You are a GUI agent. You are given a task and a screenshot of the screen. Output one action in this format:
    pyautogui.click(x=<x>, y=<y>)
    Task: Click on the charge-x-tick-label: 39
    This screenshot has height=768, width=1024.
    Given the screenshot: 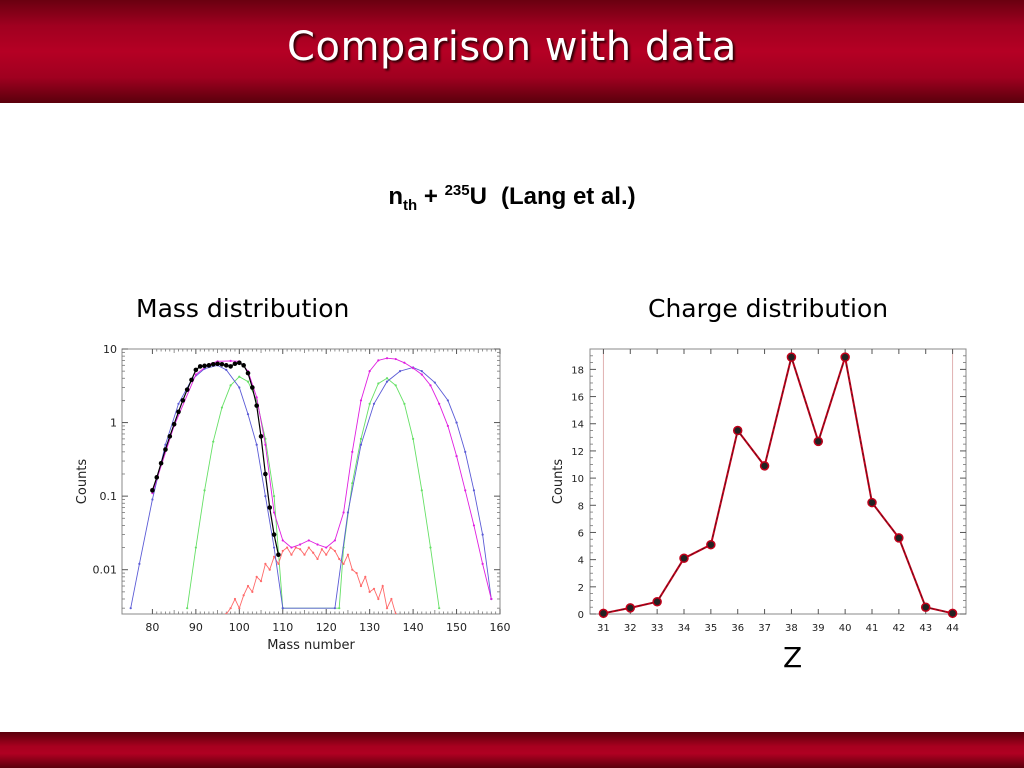 What is the action you would take?
    pyautogui.click(x=818, y=628)
    